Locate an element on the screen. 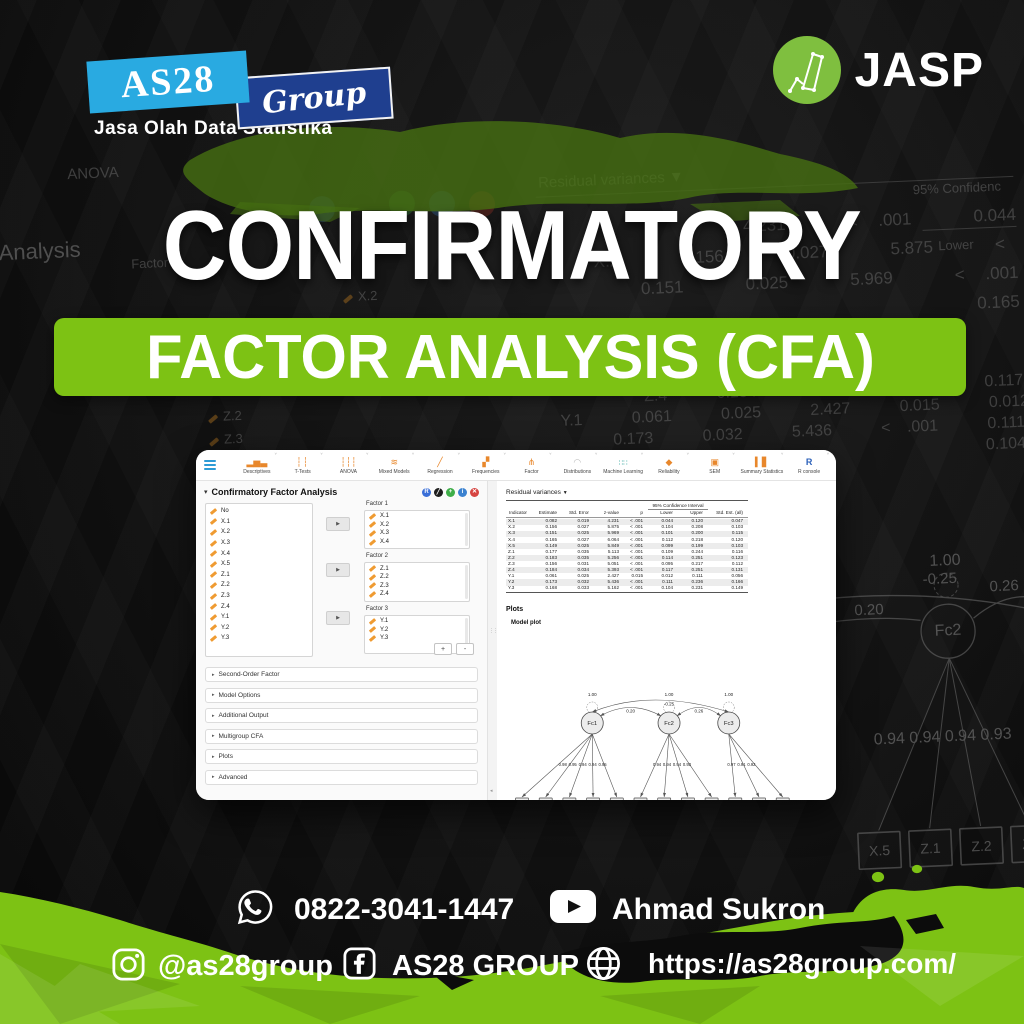 This screenshot has height=1024, width=1024. svg-text: 0.95 is located at coordinates (573, 764).